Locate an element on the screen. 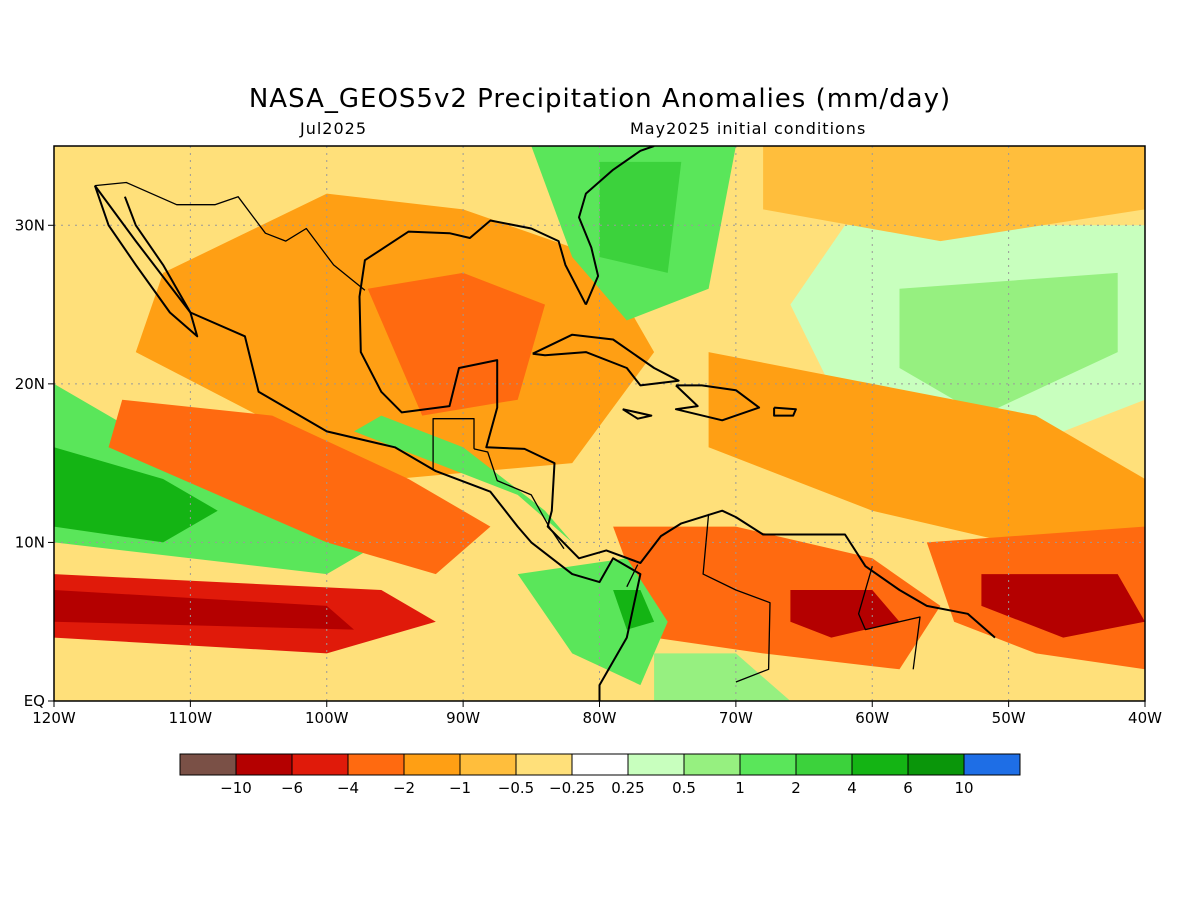 The image size is (1200, 900). colorbar-label: −6 is located at coordinates (292, 788).